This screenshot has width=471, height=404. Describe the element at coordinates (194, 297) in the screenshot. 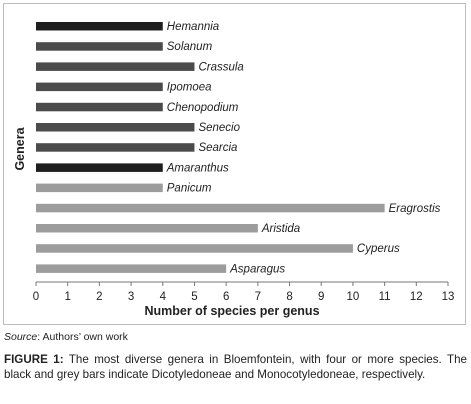

I see `x-tick-label-5: 5` at that location.